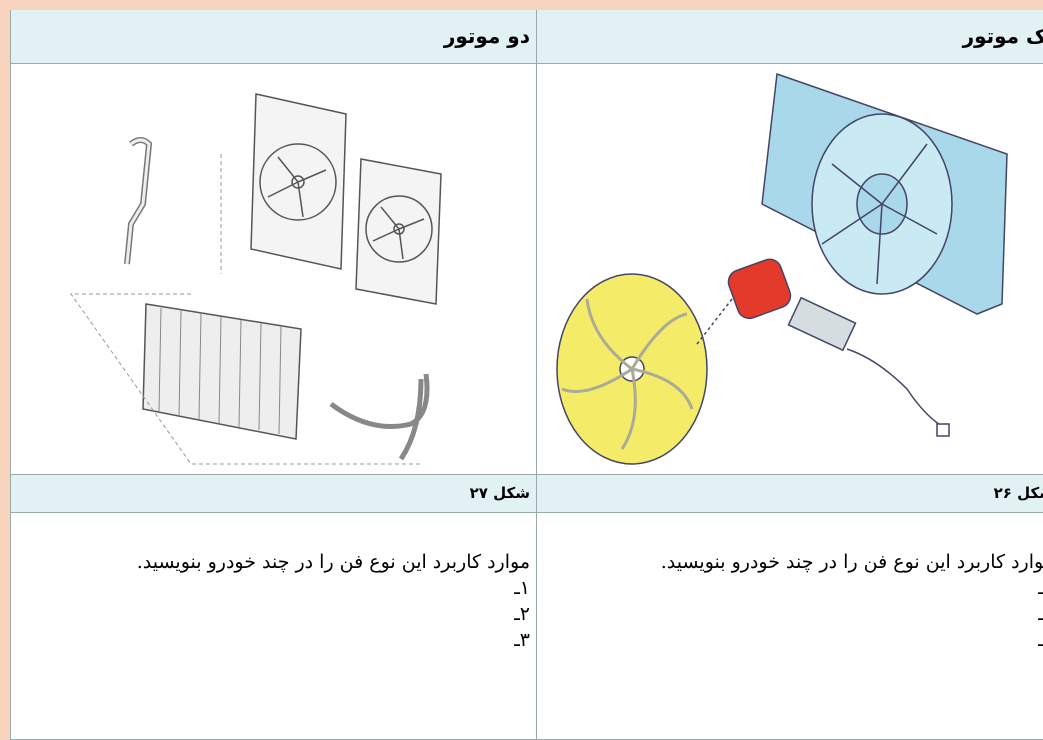 The image size is (1043, 740). What do you see at coordinates (273, 494) in the screenshot?
I see `figure-caption: شکل ۲۷` at bounding box center [273, 494].